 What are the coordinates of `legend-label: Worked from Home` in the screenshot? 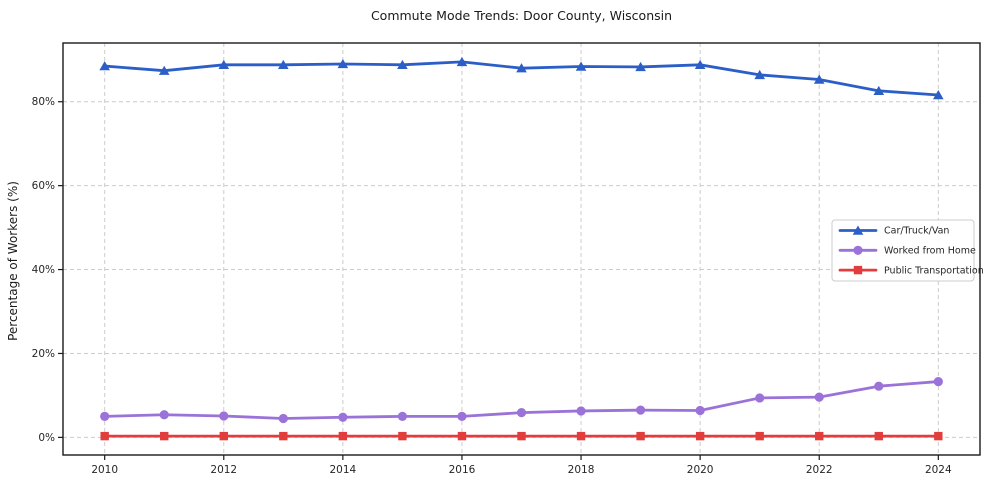 It's located at (930, 251).